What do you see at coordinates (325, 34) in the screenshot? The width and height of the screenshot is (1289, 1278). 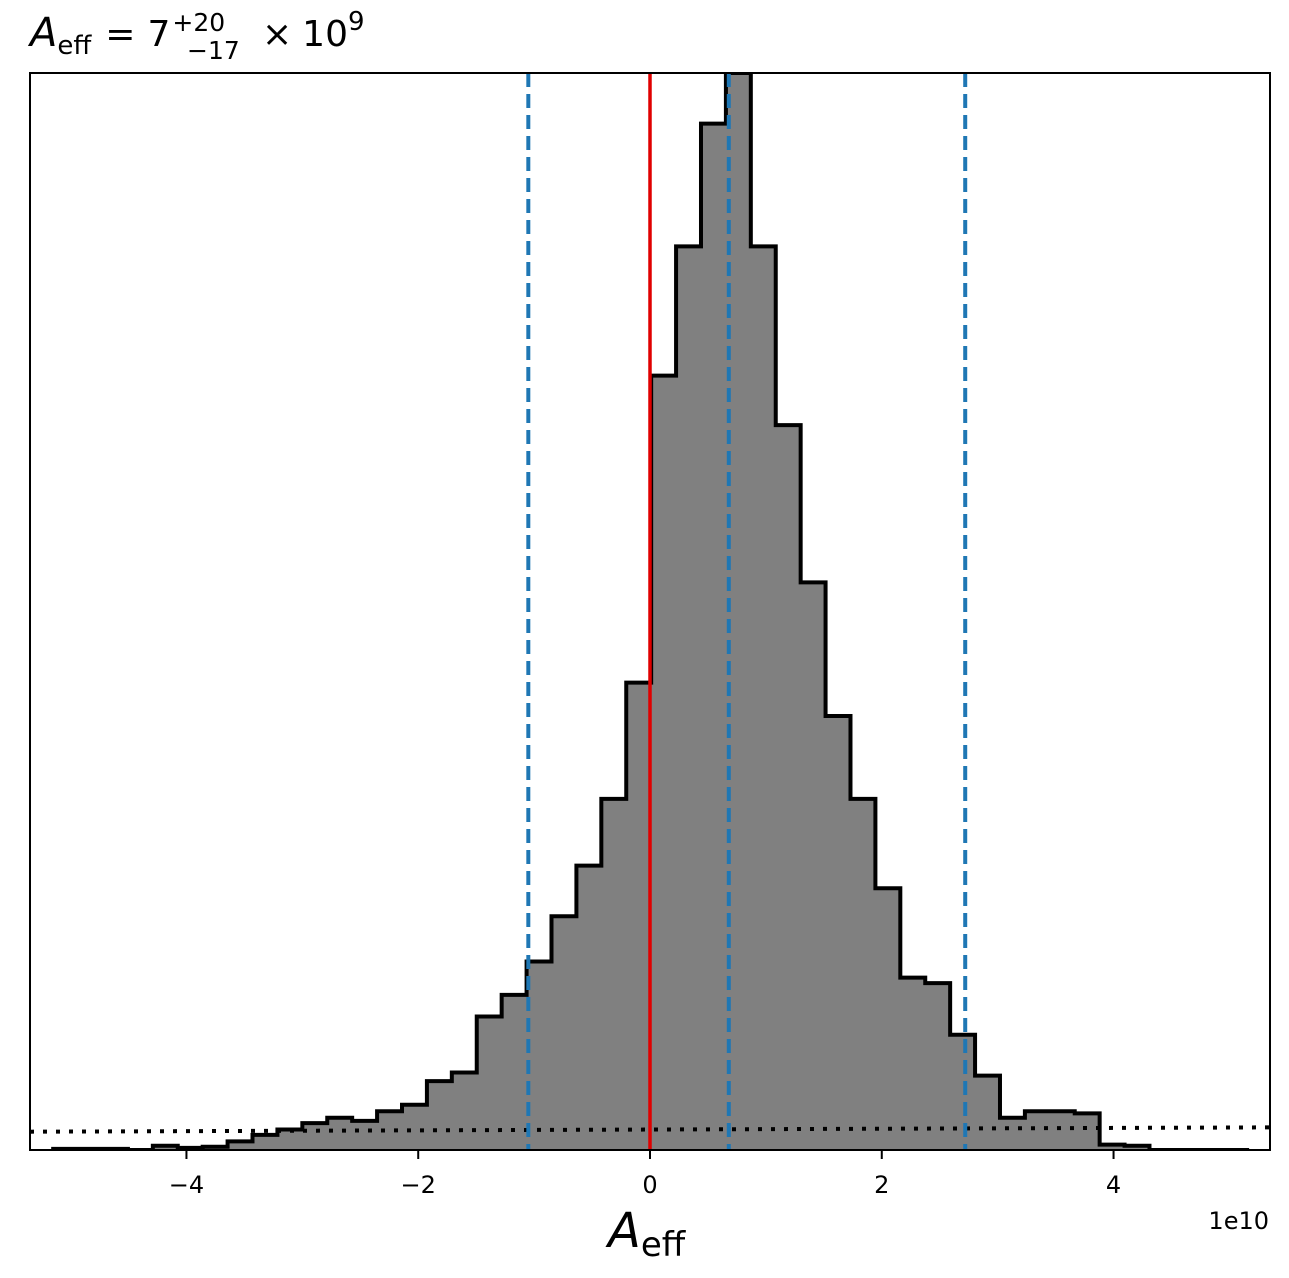 I see `title-base: 10` at bounding box center [325, 34].